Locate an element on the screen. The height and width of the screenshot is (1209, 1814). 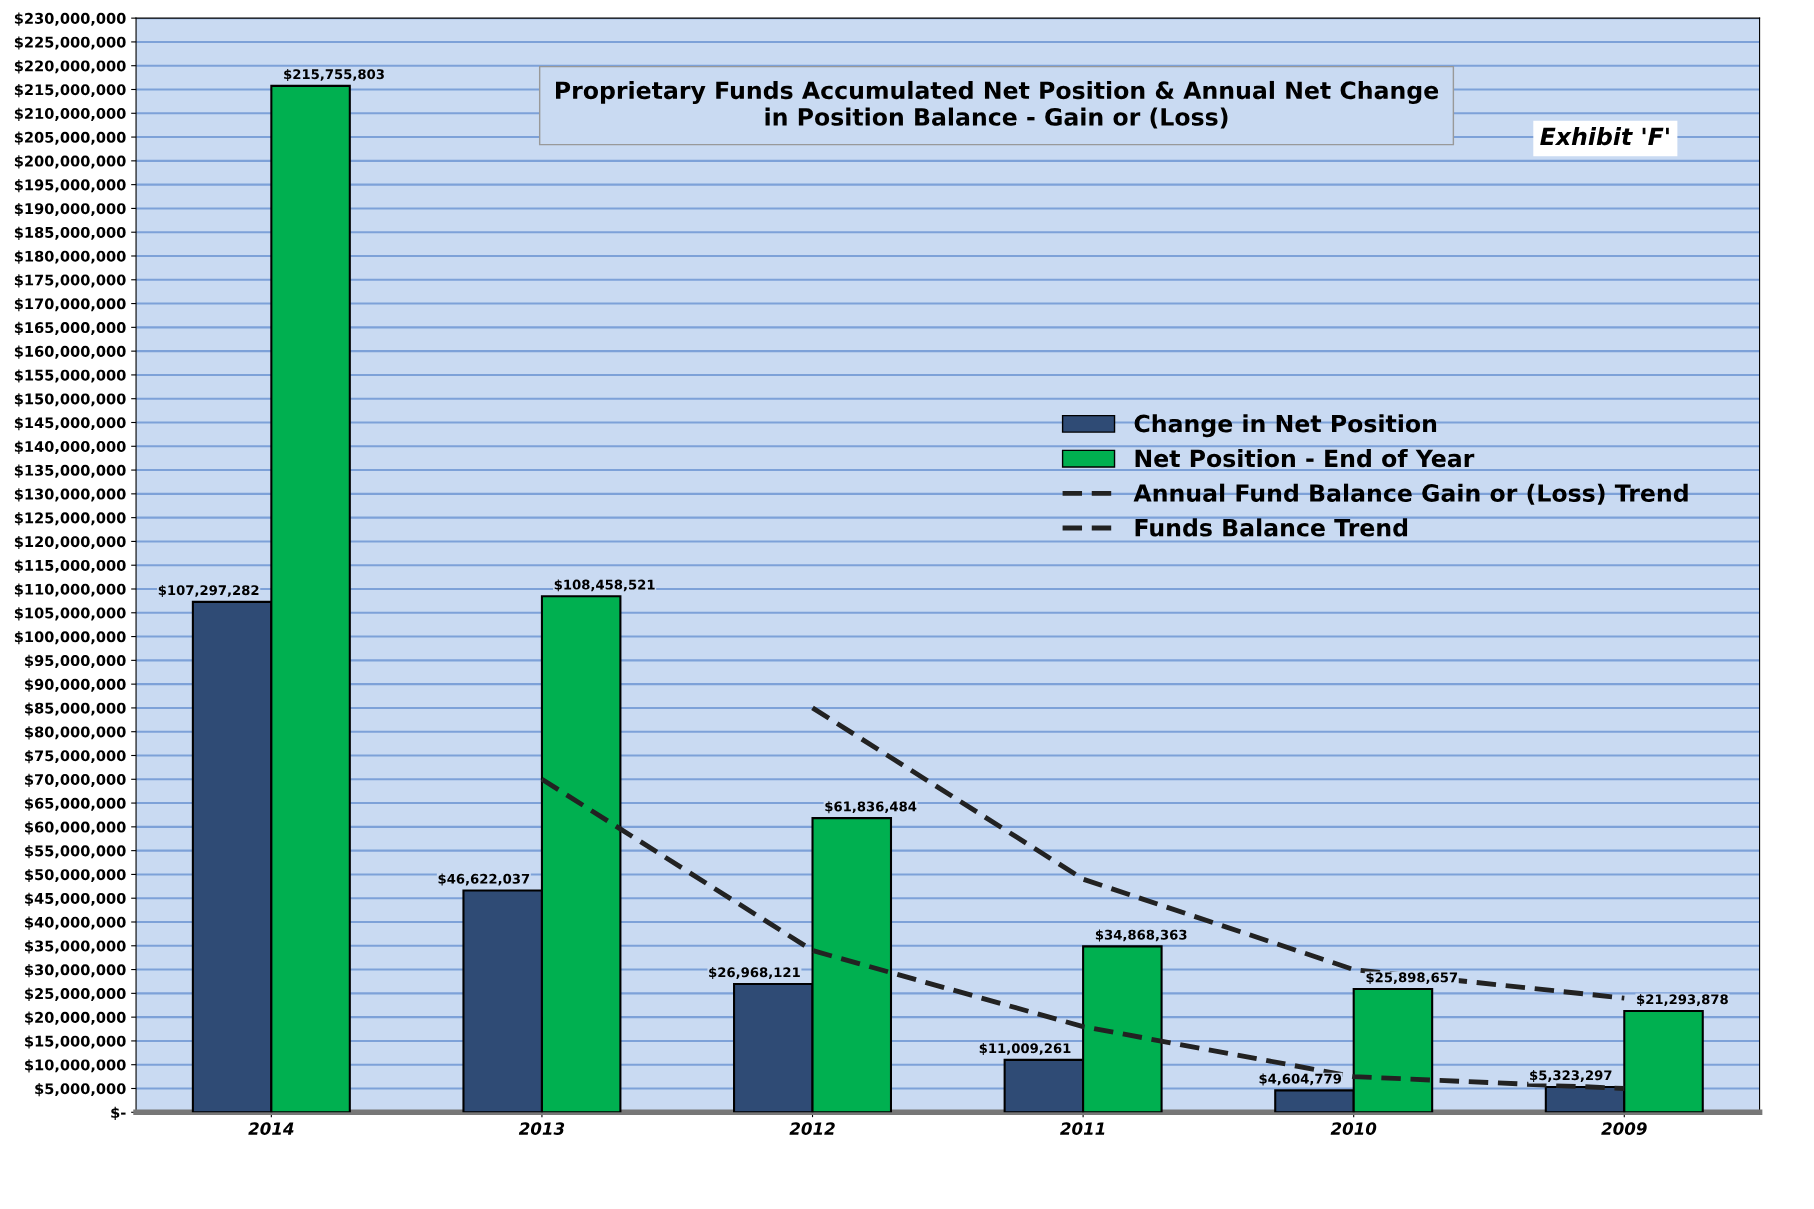
data-label: $4,604,779 is located at coordinates (1300, 1079).